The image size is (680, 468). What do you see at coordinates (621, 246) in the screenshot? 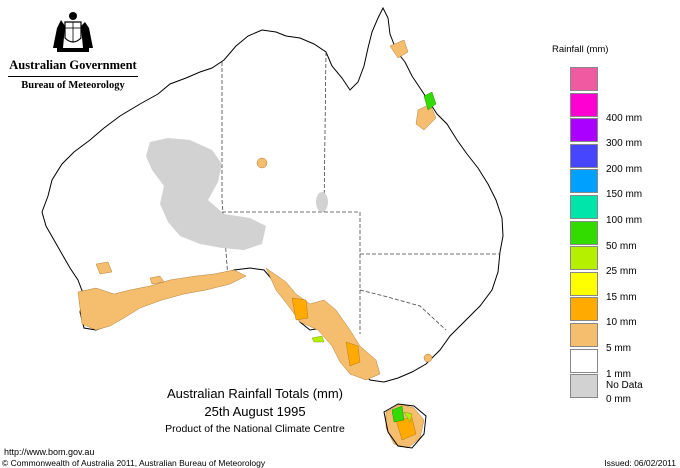
I see `legend-label: 50 mm` at bounding box center [621, 246].